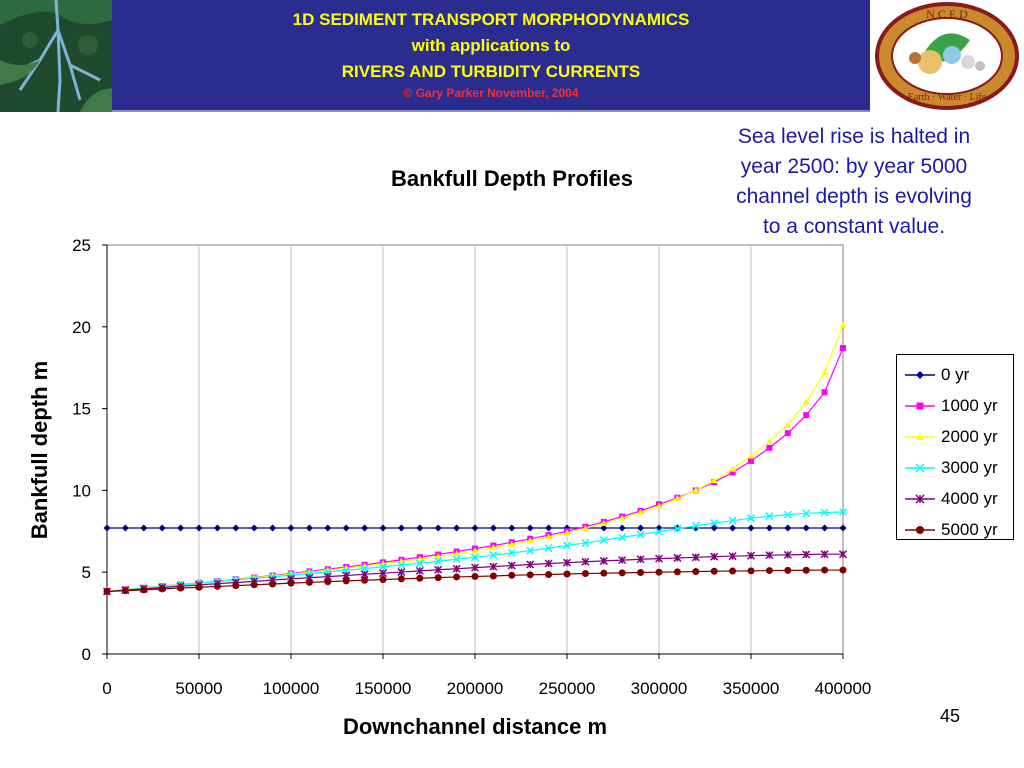  Describe the element at coordinates (947, 14) in the screenshot. I see `logo-top-text: N C E D` at that location.